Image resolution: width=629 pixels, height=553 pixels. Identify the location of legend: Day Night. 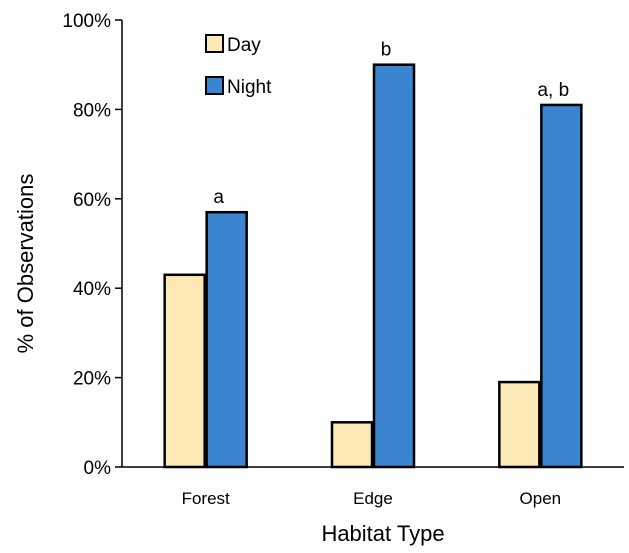
(238, 66).